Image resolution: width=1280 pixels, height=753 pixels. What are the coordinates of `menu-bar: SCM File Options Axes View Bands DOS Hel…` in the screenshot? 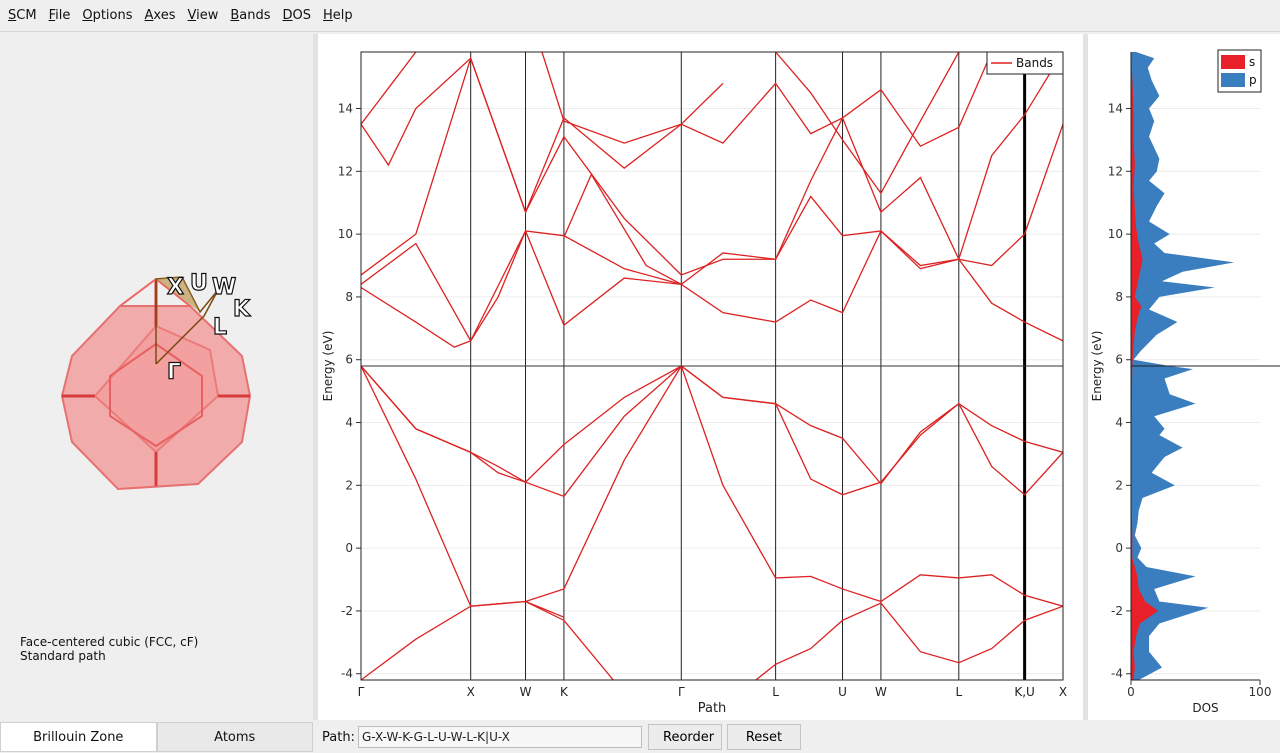 It's located at (640, 16).